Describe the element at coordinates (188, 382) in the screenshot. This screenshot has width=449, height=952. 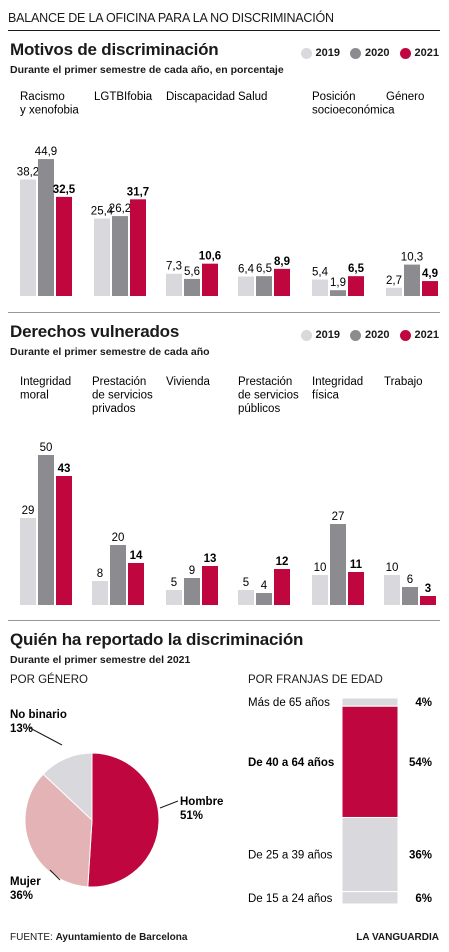
I see `category-label: Vivienda` at that location.